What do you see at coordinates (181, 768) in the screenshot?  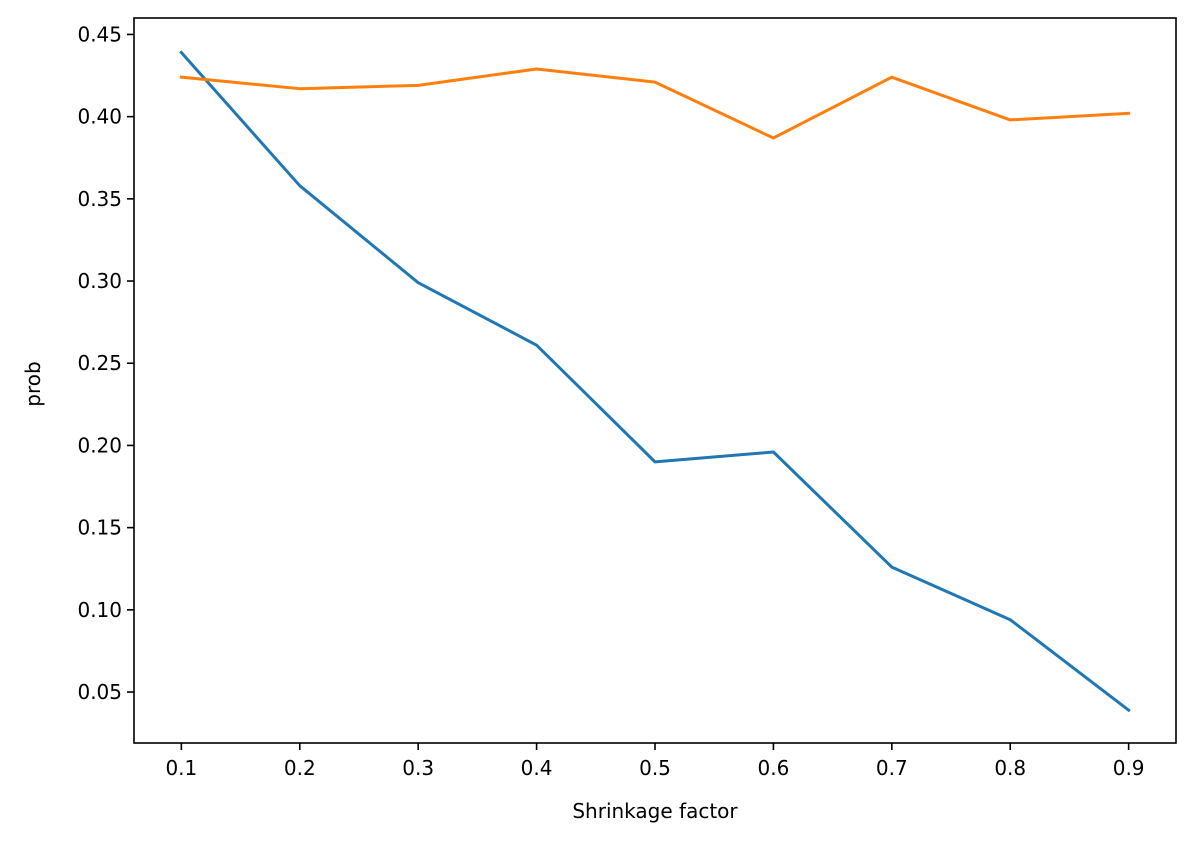 I see `x-tick-label: 0.1` at bounding box center [181, 768].